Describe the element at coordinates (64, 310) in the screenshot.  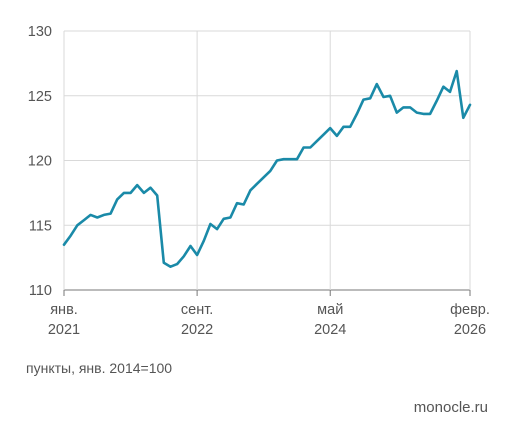
I see `x-tick-label-month: янв.` at that location.